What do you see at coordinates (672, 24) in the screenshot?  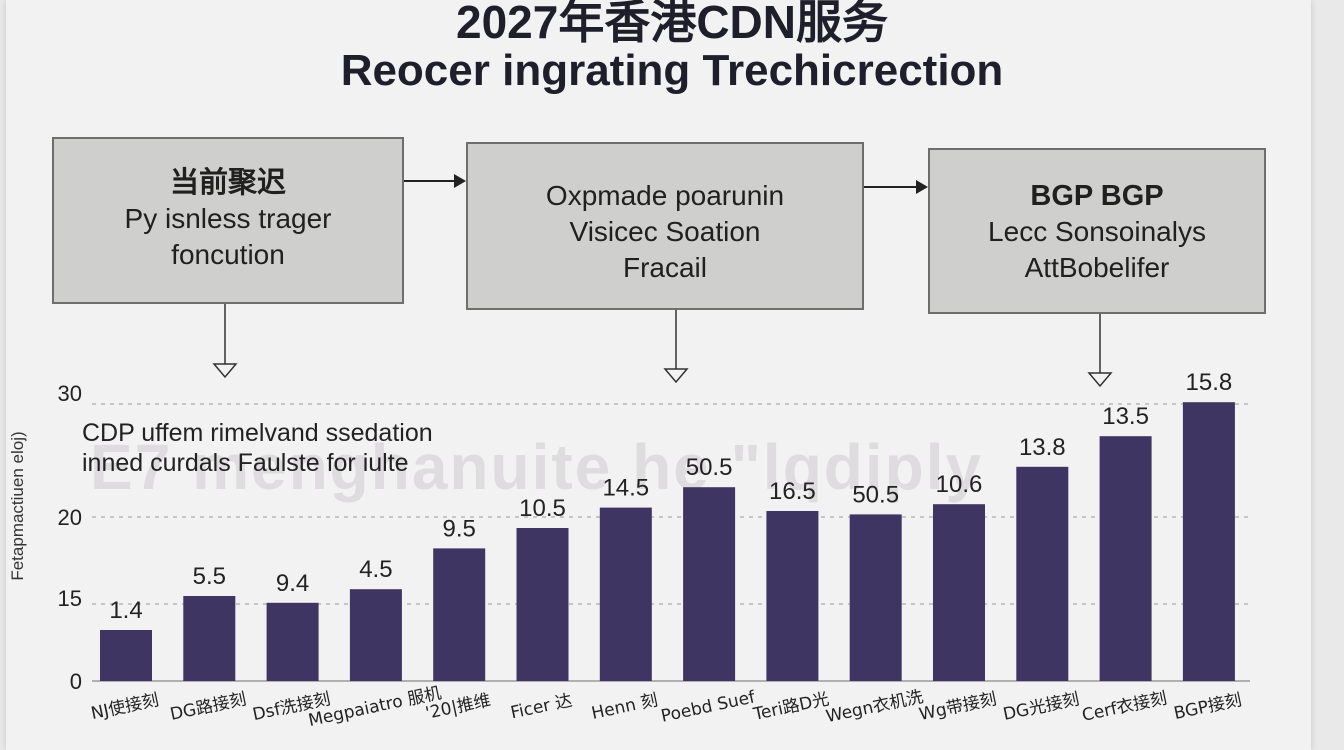 I see `page-title: 2027年香港CDN服务` at bounding box center [672, 24].